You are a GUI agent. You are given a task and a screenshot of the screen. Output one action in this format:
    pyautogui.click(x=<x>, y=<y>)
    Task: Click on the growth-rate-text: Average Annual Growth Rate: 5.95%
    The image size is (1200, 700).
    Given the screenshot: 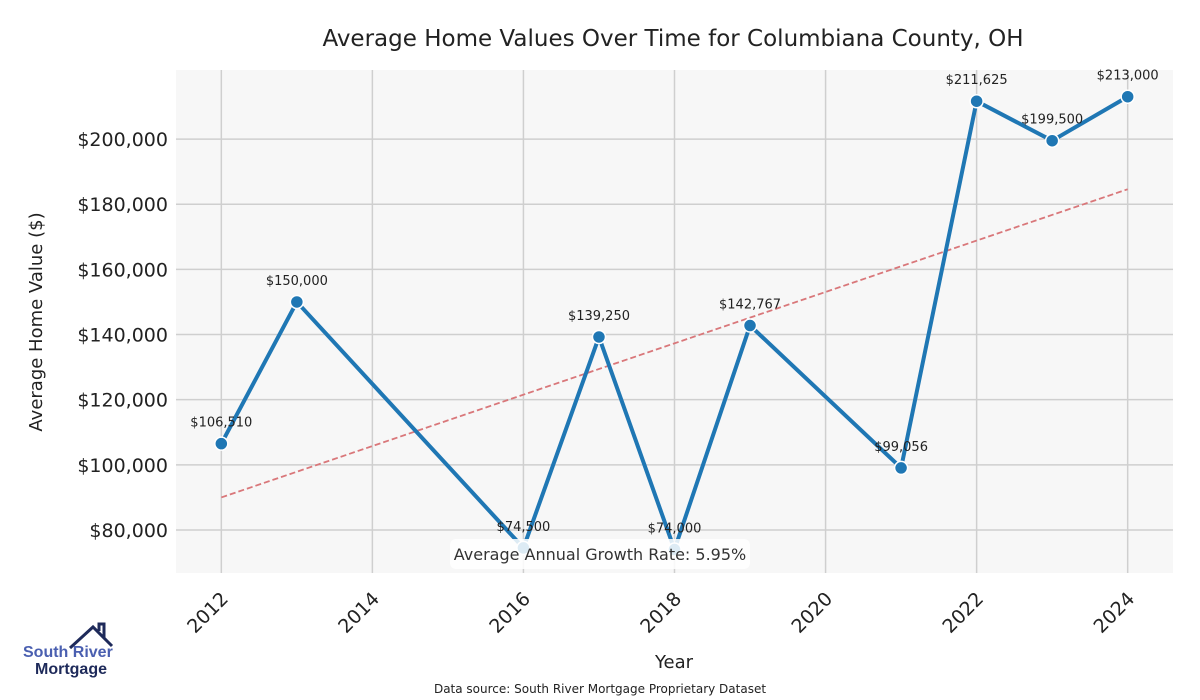 What is the action you would take?
    pyautogui.click(x=600, y=554)
    